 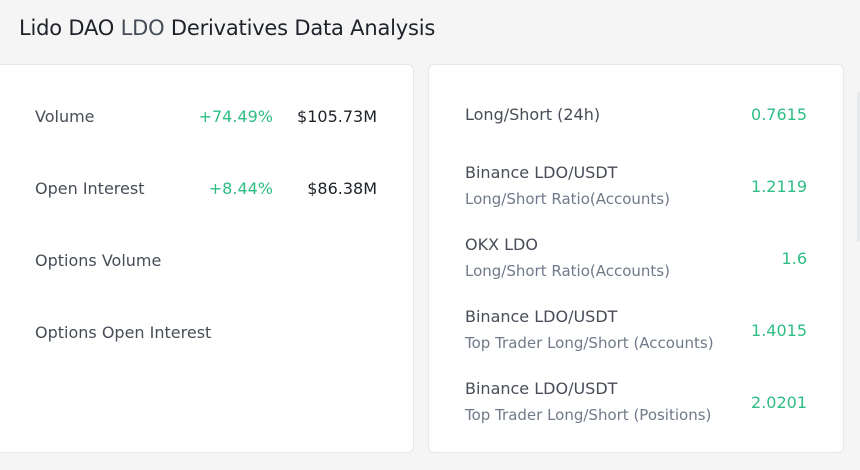 What do you see at coordinates (858, 167) in the screenshot?
I see `next-card-edge` at bounding box center [858, 167].